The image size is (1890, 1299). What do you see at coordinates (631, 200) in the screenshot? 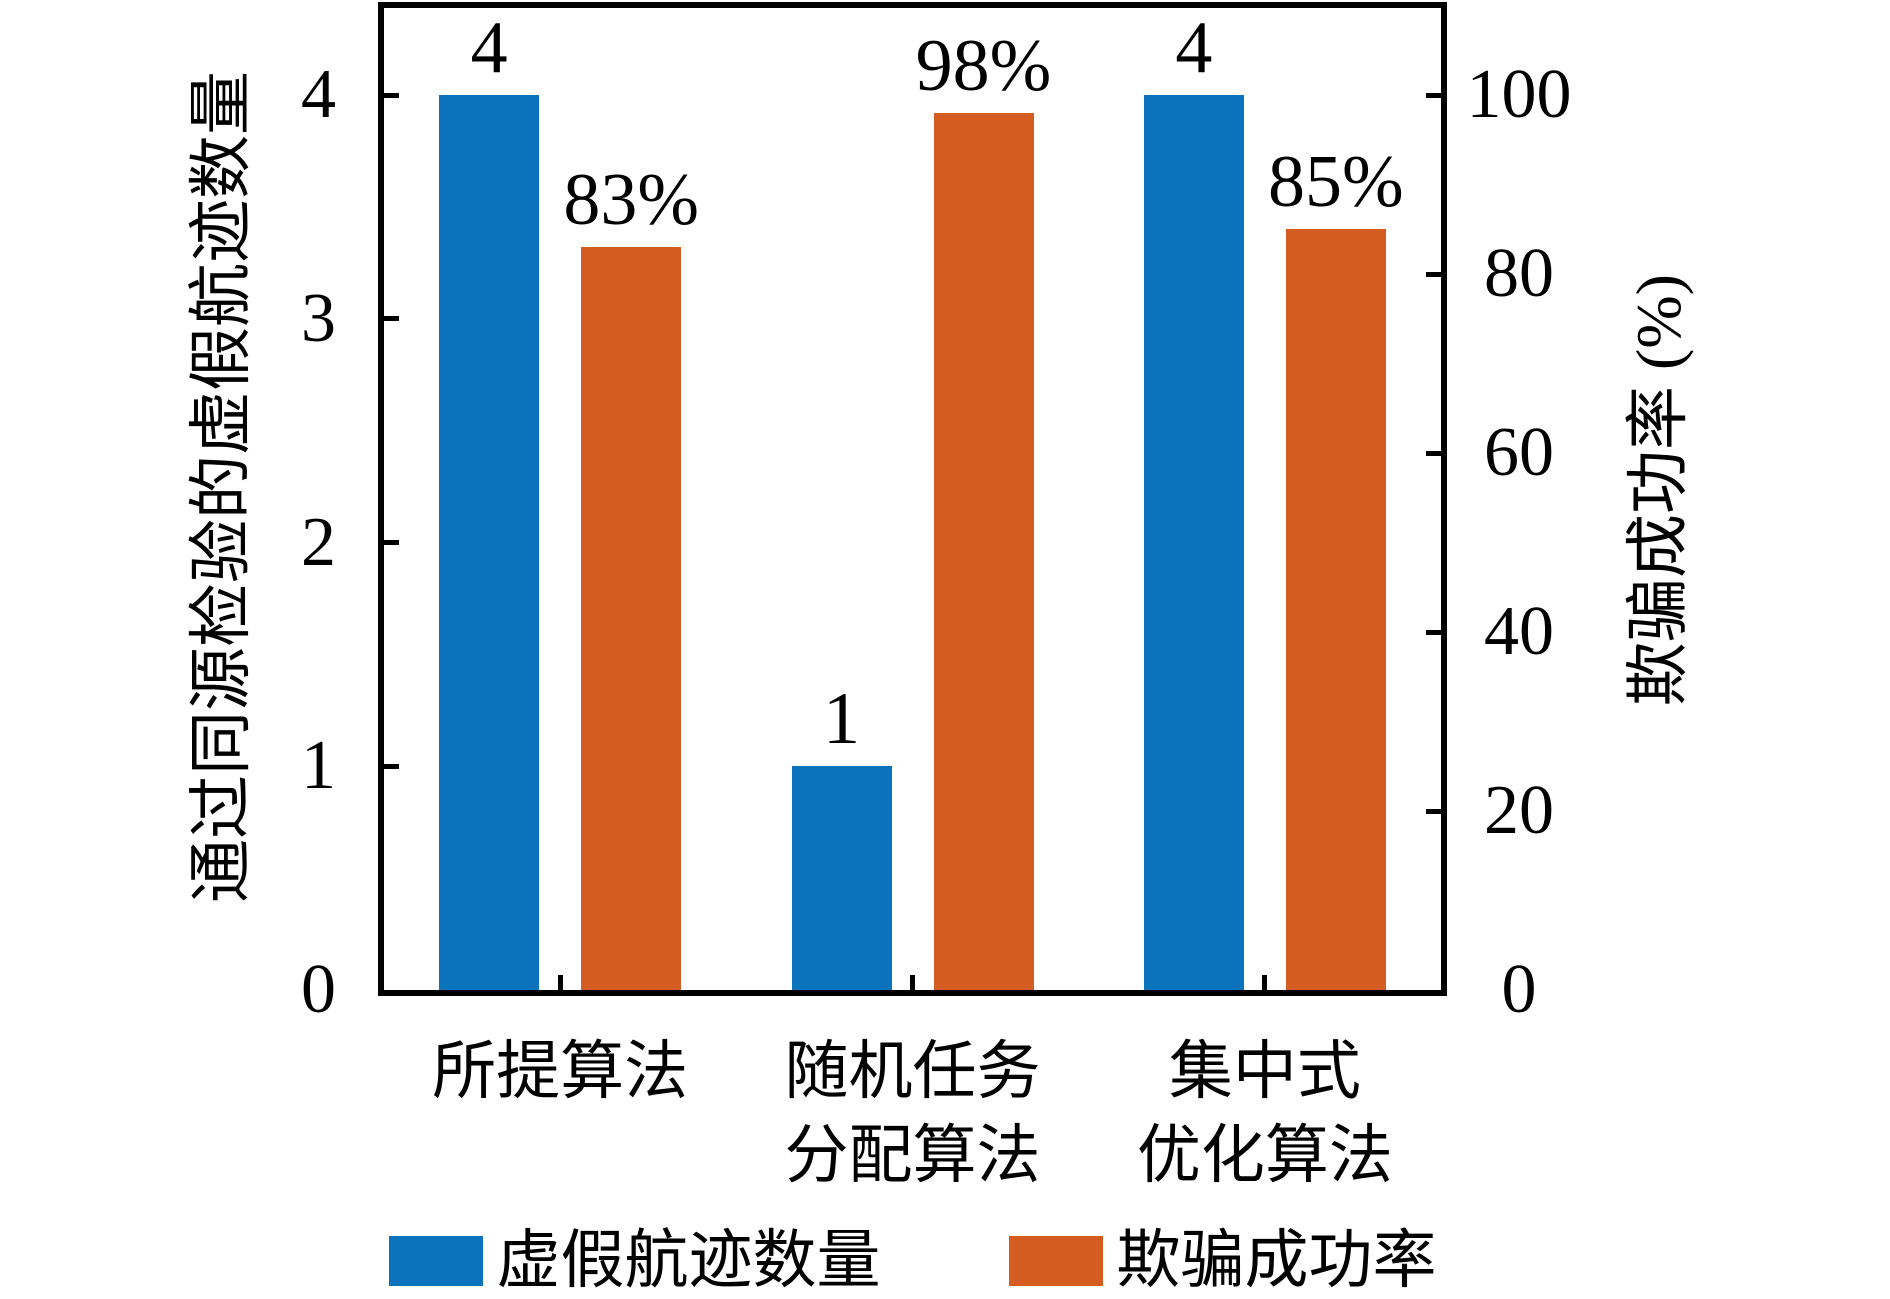
I see `bar-value-label-deception-success-rate: 83%` at bounding box center [631, 200].